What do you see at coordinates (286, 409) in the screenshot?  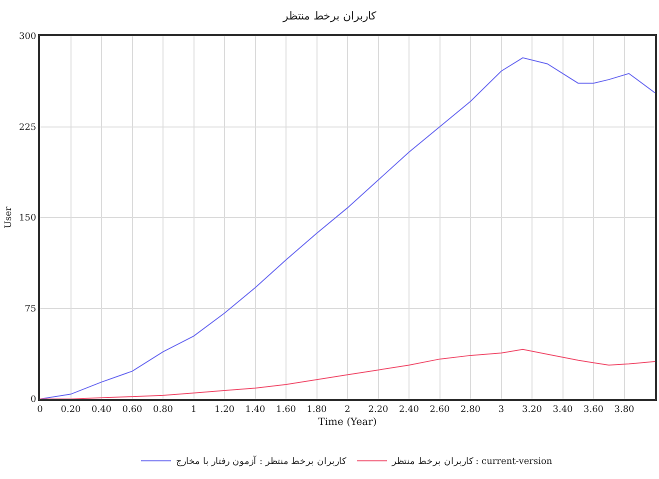 I see `x-tick-label: 1.60` at bounding box center [286, 409].